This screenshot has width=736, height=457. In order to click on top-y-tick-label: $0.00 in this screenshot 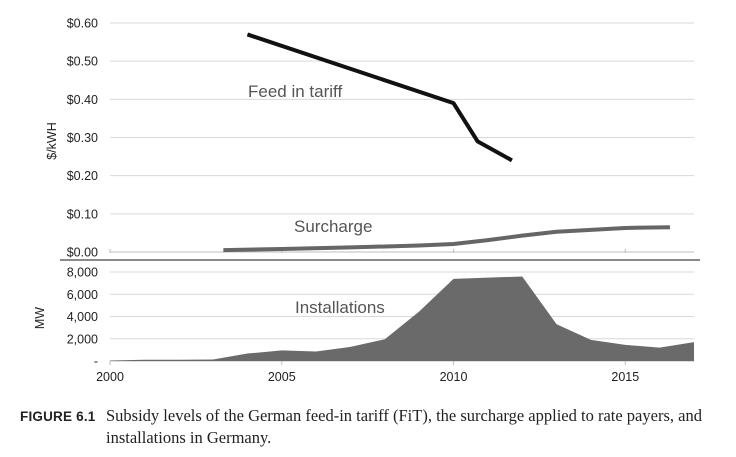, I will do `click(82, 253)`.